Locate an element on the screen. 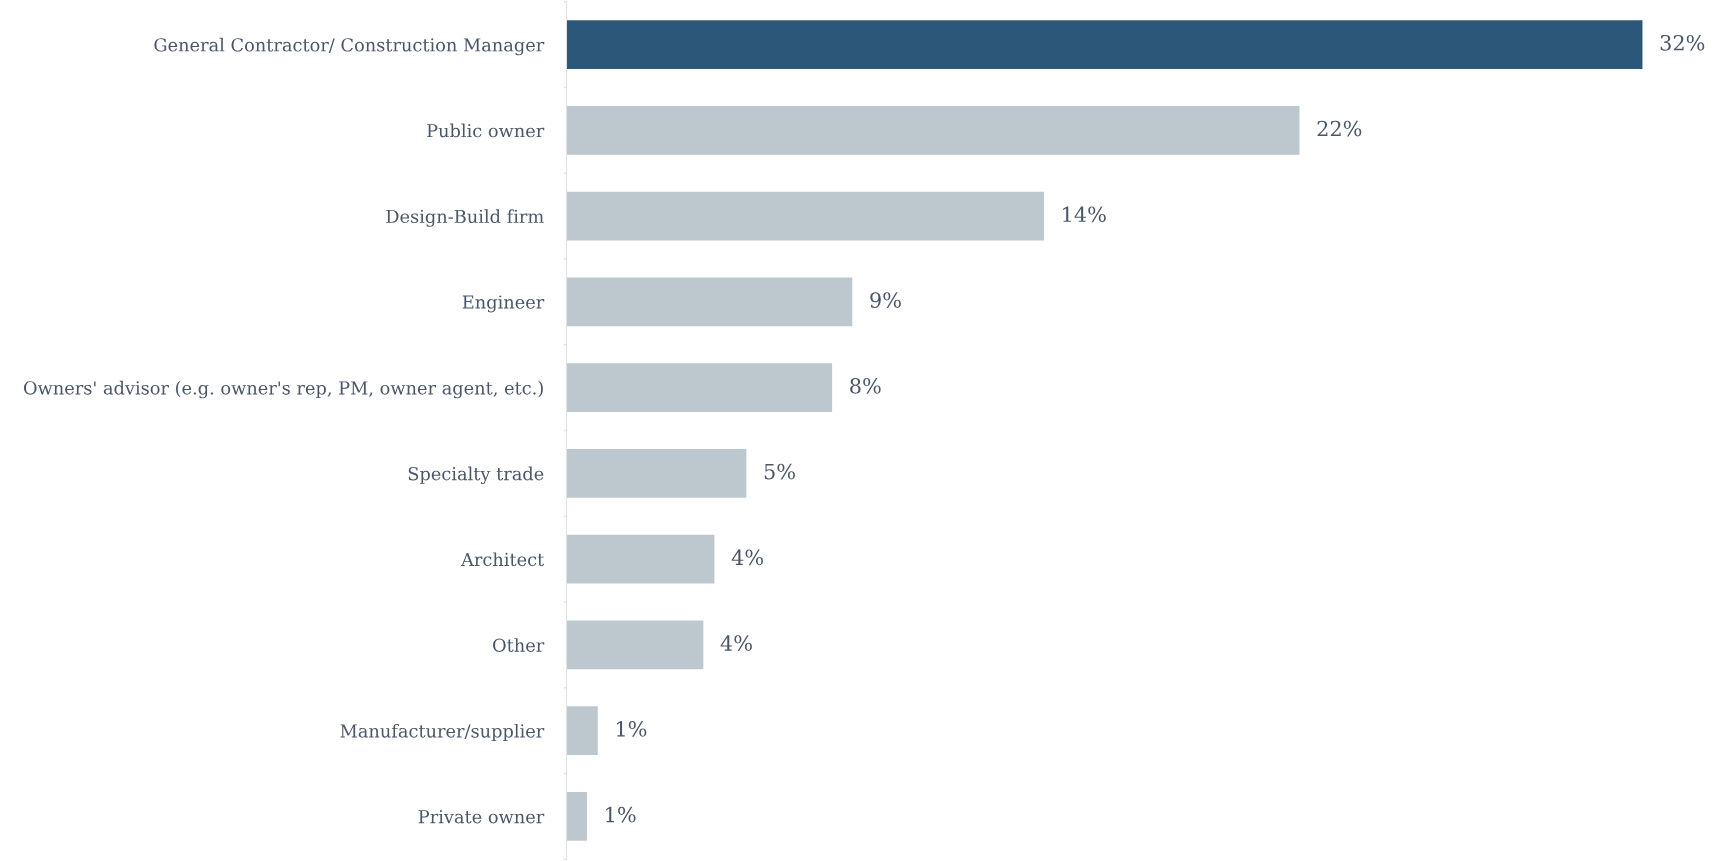 This screenshot has width=1735, height=861. data-label: 14% is located at coordinates (1084, 214).